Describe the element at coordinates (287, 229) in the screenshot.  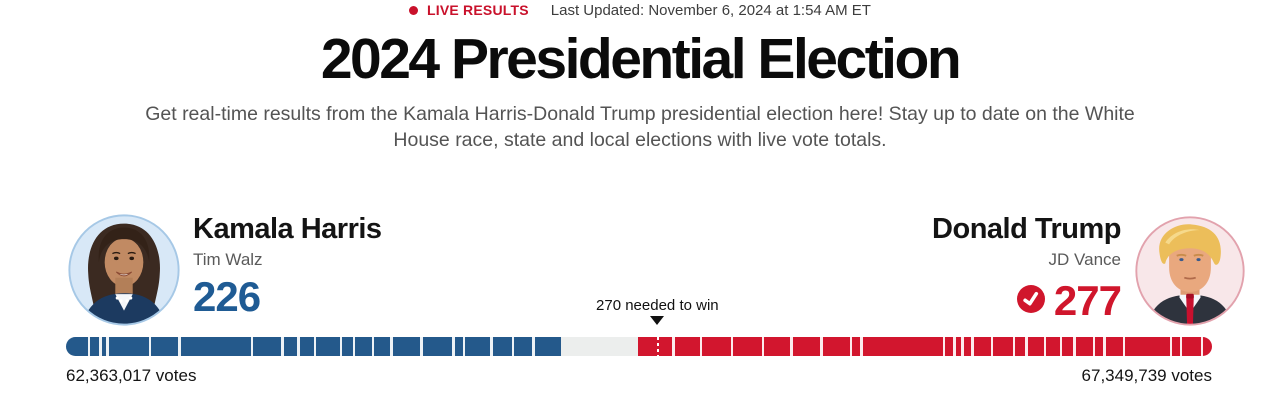
I see `candidate-name-harris: Kamala Harris` at that location.